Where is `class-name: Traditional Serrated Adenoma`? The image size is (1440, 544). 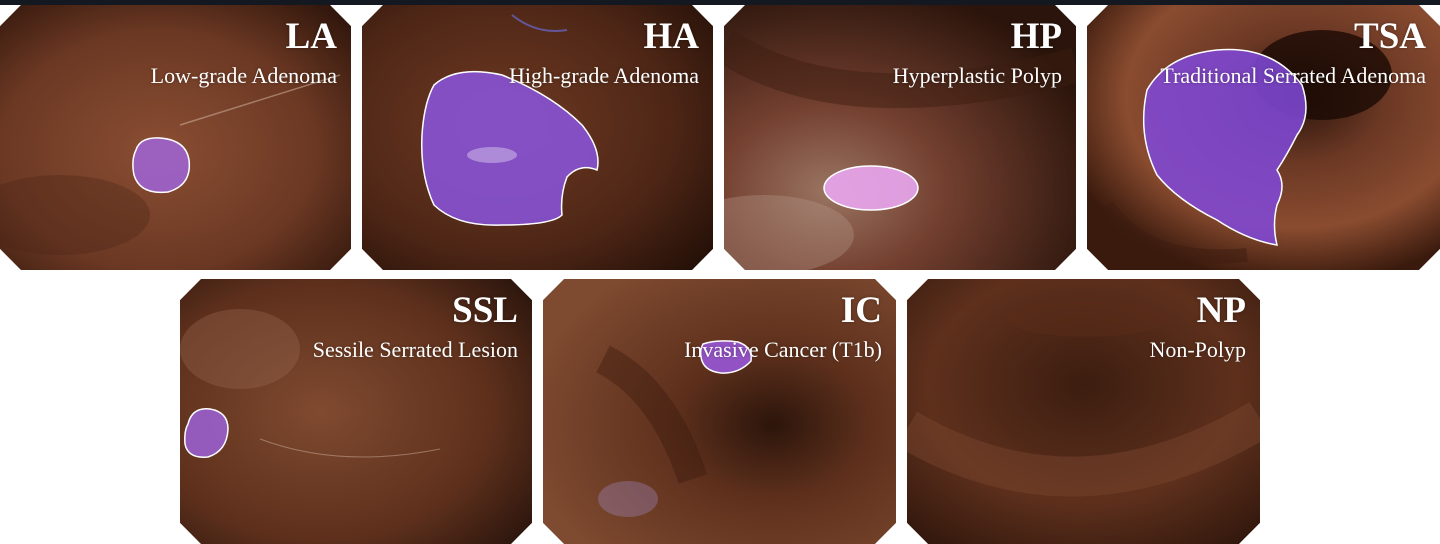
class-name: Traditional Serrated Adenoma is located at coordinates (1293, 75).